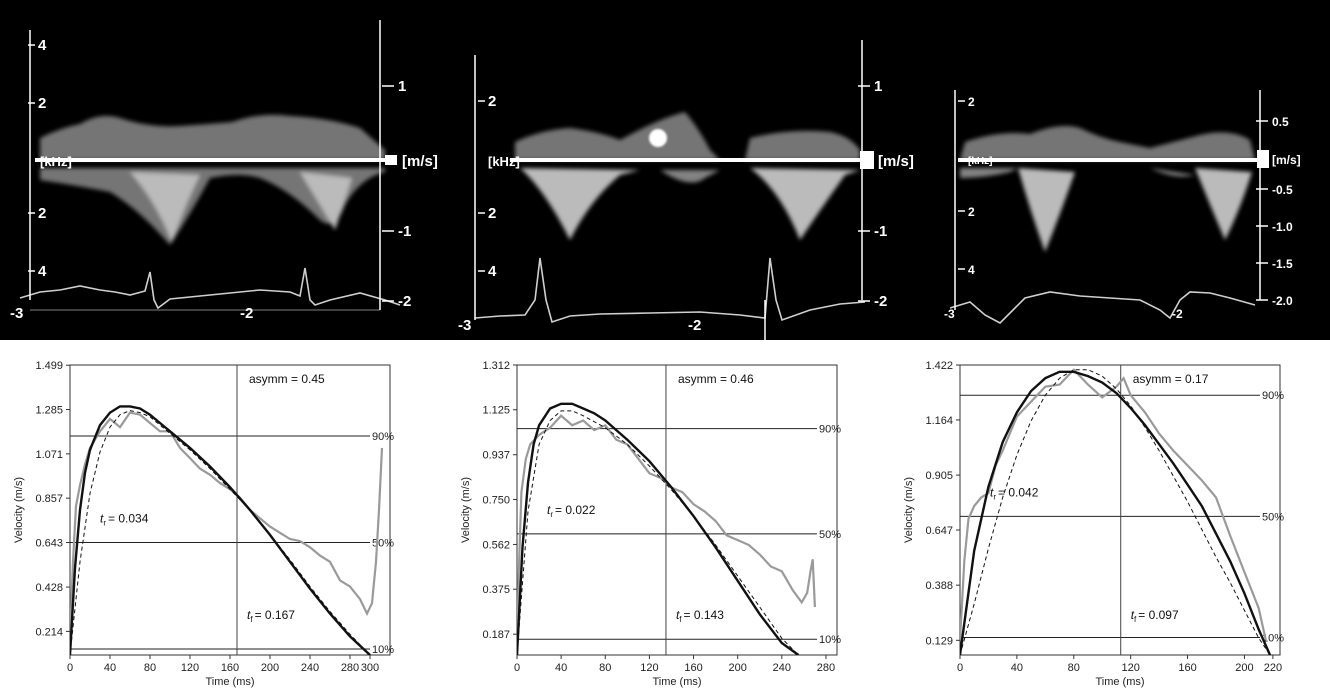  I want to click on y-tick-label: 0.187, so click(496, 635).